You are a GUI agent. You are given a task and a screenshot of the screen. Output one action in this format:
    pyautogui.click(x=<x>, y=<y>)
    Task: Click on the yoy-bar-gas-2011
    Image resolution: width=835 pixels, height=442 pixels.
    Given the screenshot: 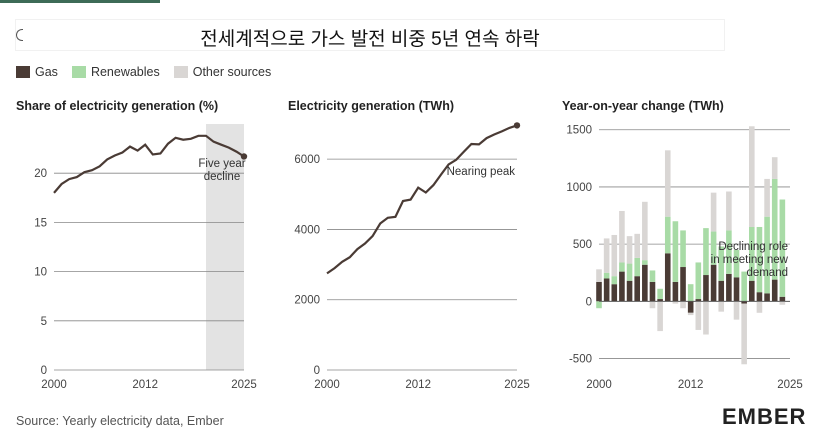 What is the action you would take?
    pyautogui.click(x=683, y=284)
    